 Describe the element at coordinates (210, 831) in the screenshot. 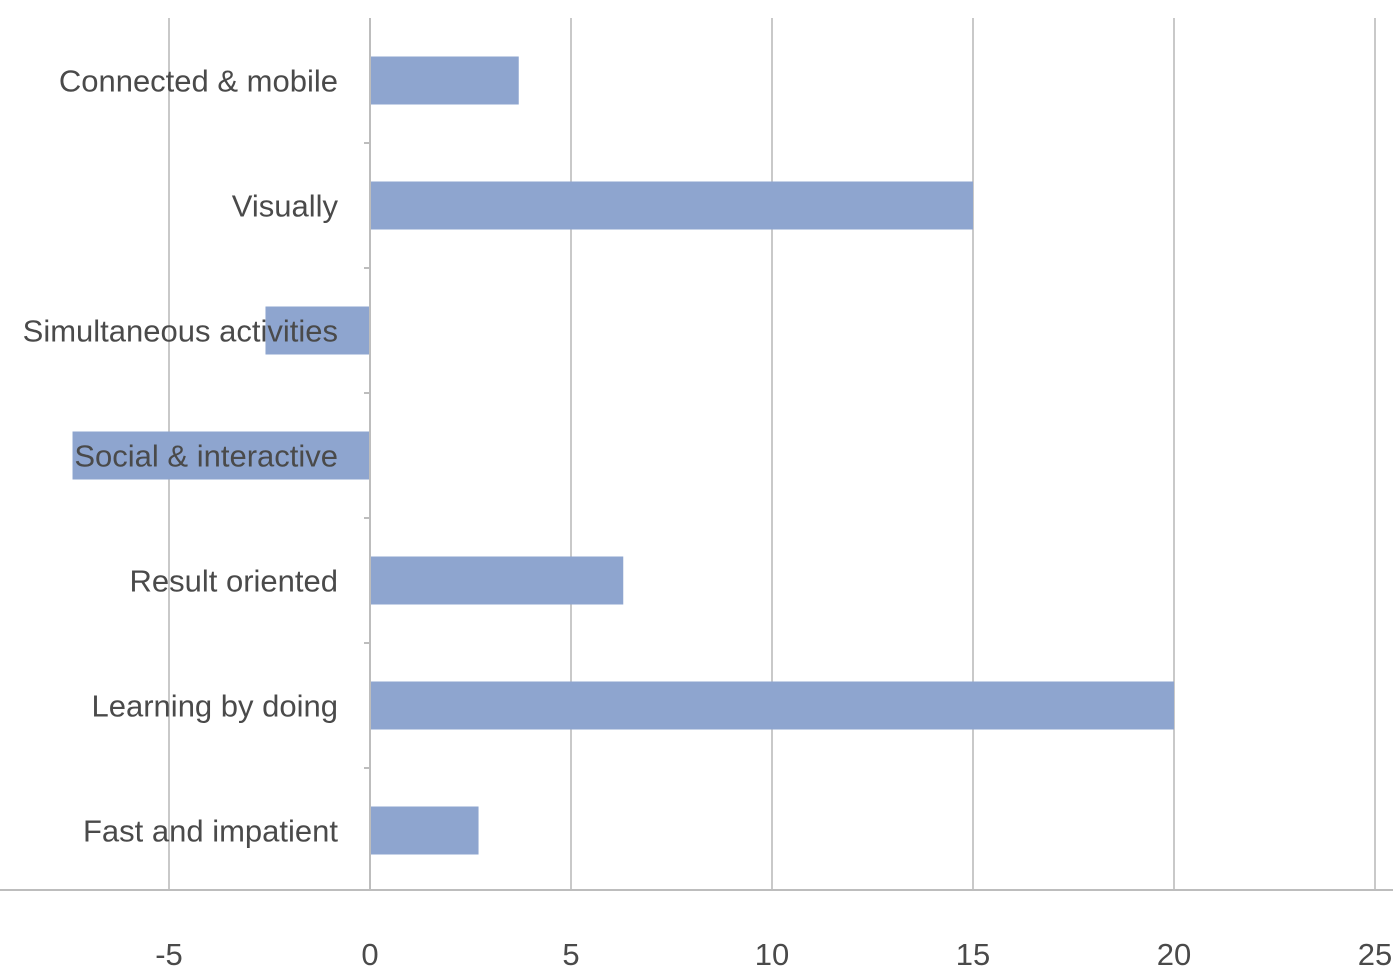

I see `category-label: Fast and impatient` at that location.